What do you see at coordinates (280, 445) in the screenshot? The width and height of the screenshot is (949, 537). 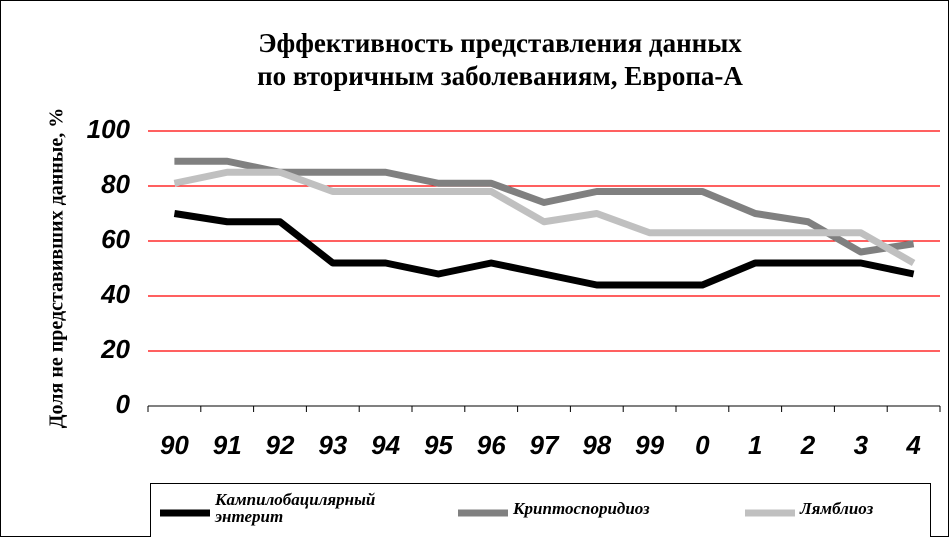 I see `x-tick-label: 92` at bounding box center [280, 445].